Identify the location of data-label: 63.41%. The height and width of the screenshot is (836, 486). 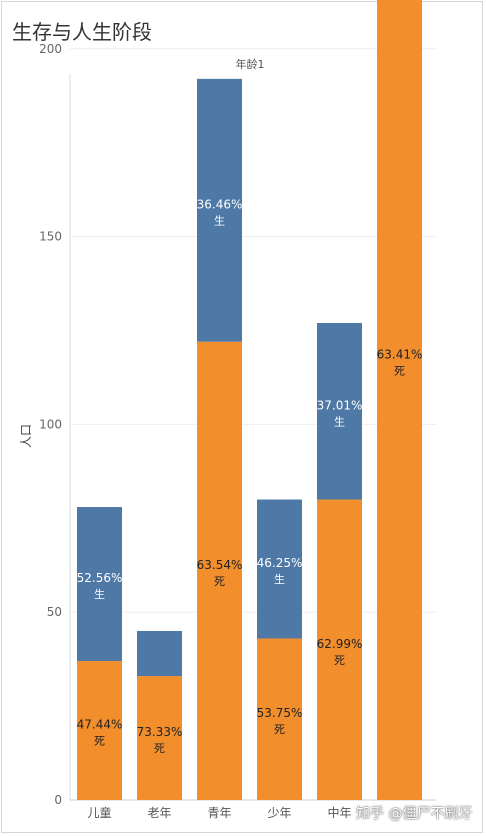
(400, 355).